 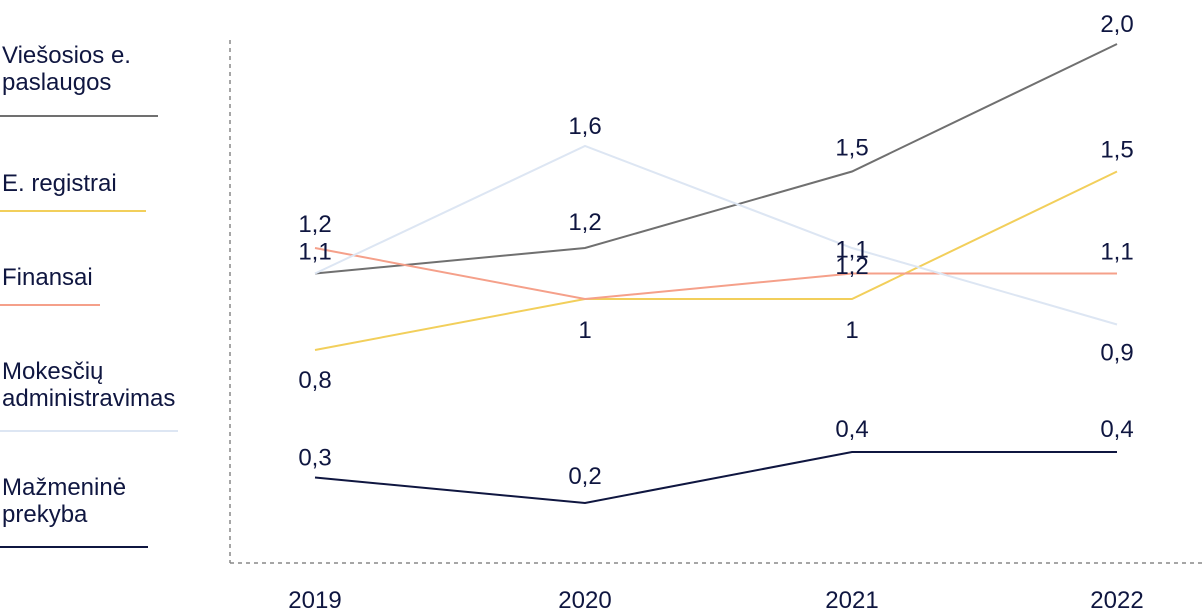 I want to click on legend-label: E. registrai, so click(x=59, y=183).